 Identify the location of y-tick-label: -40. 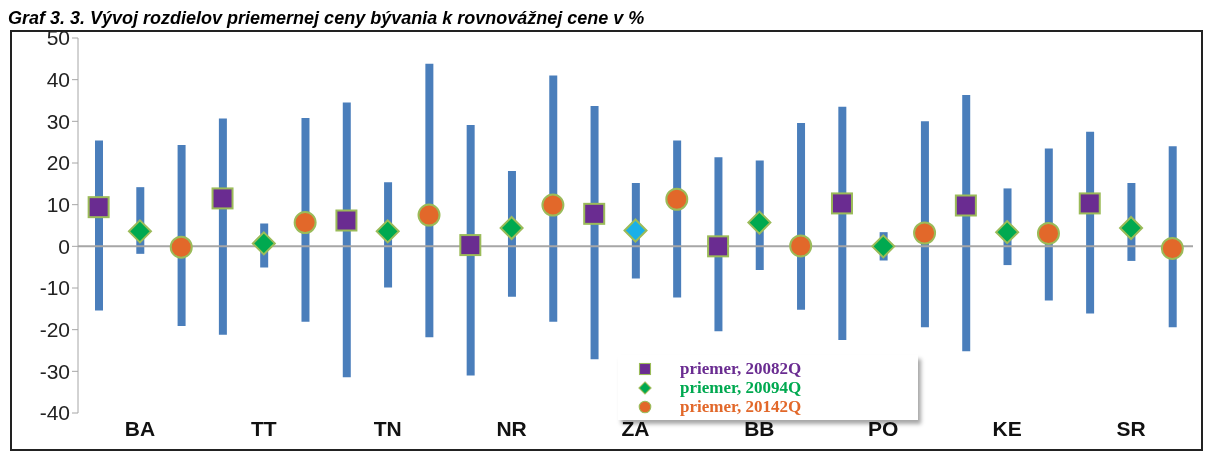
(54, 413).